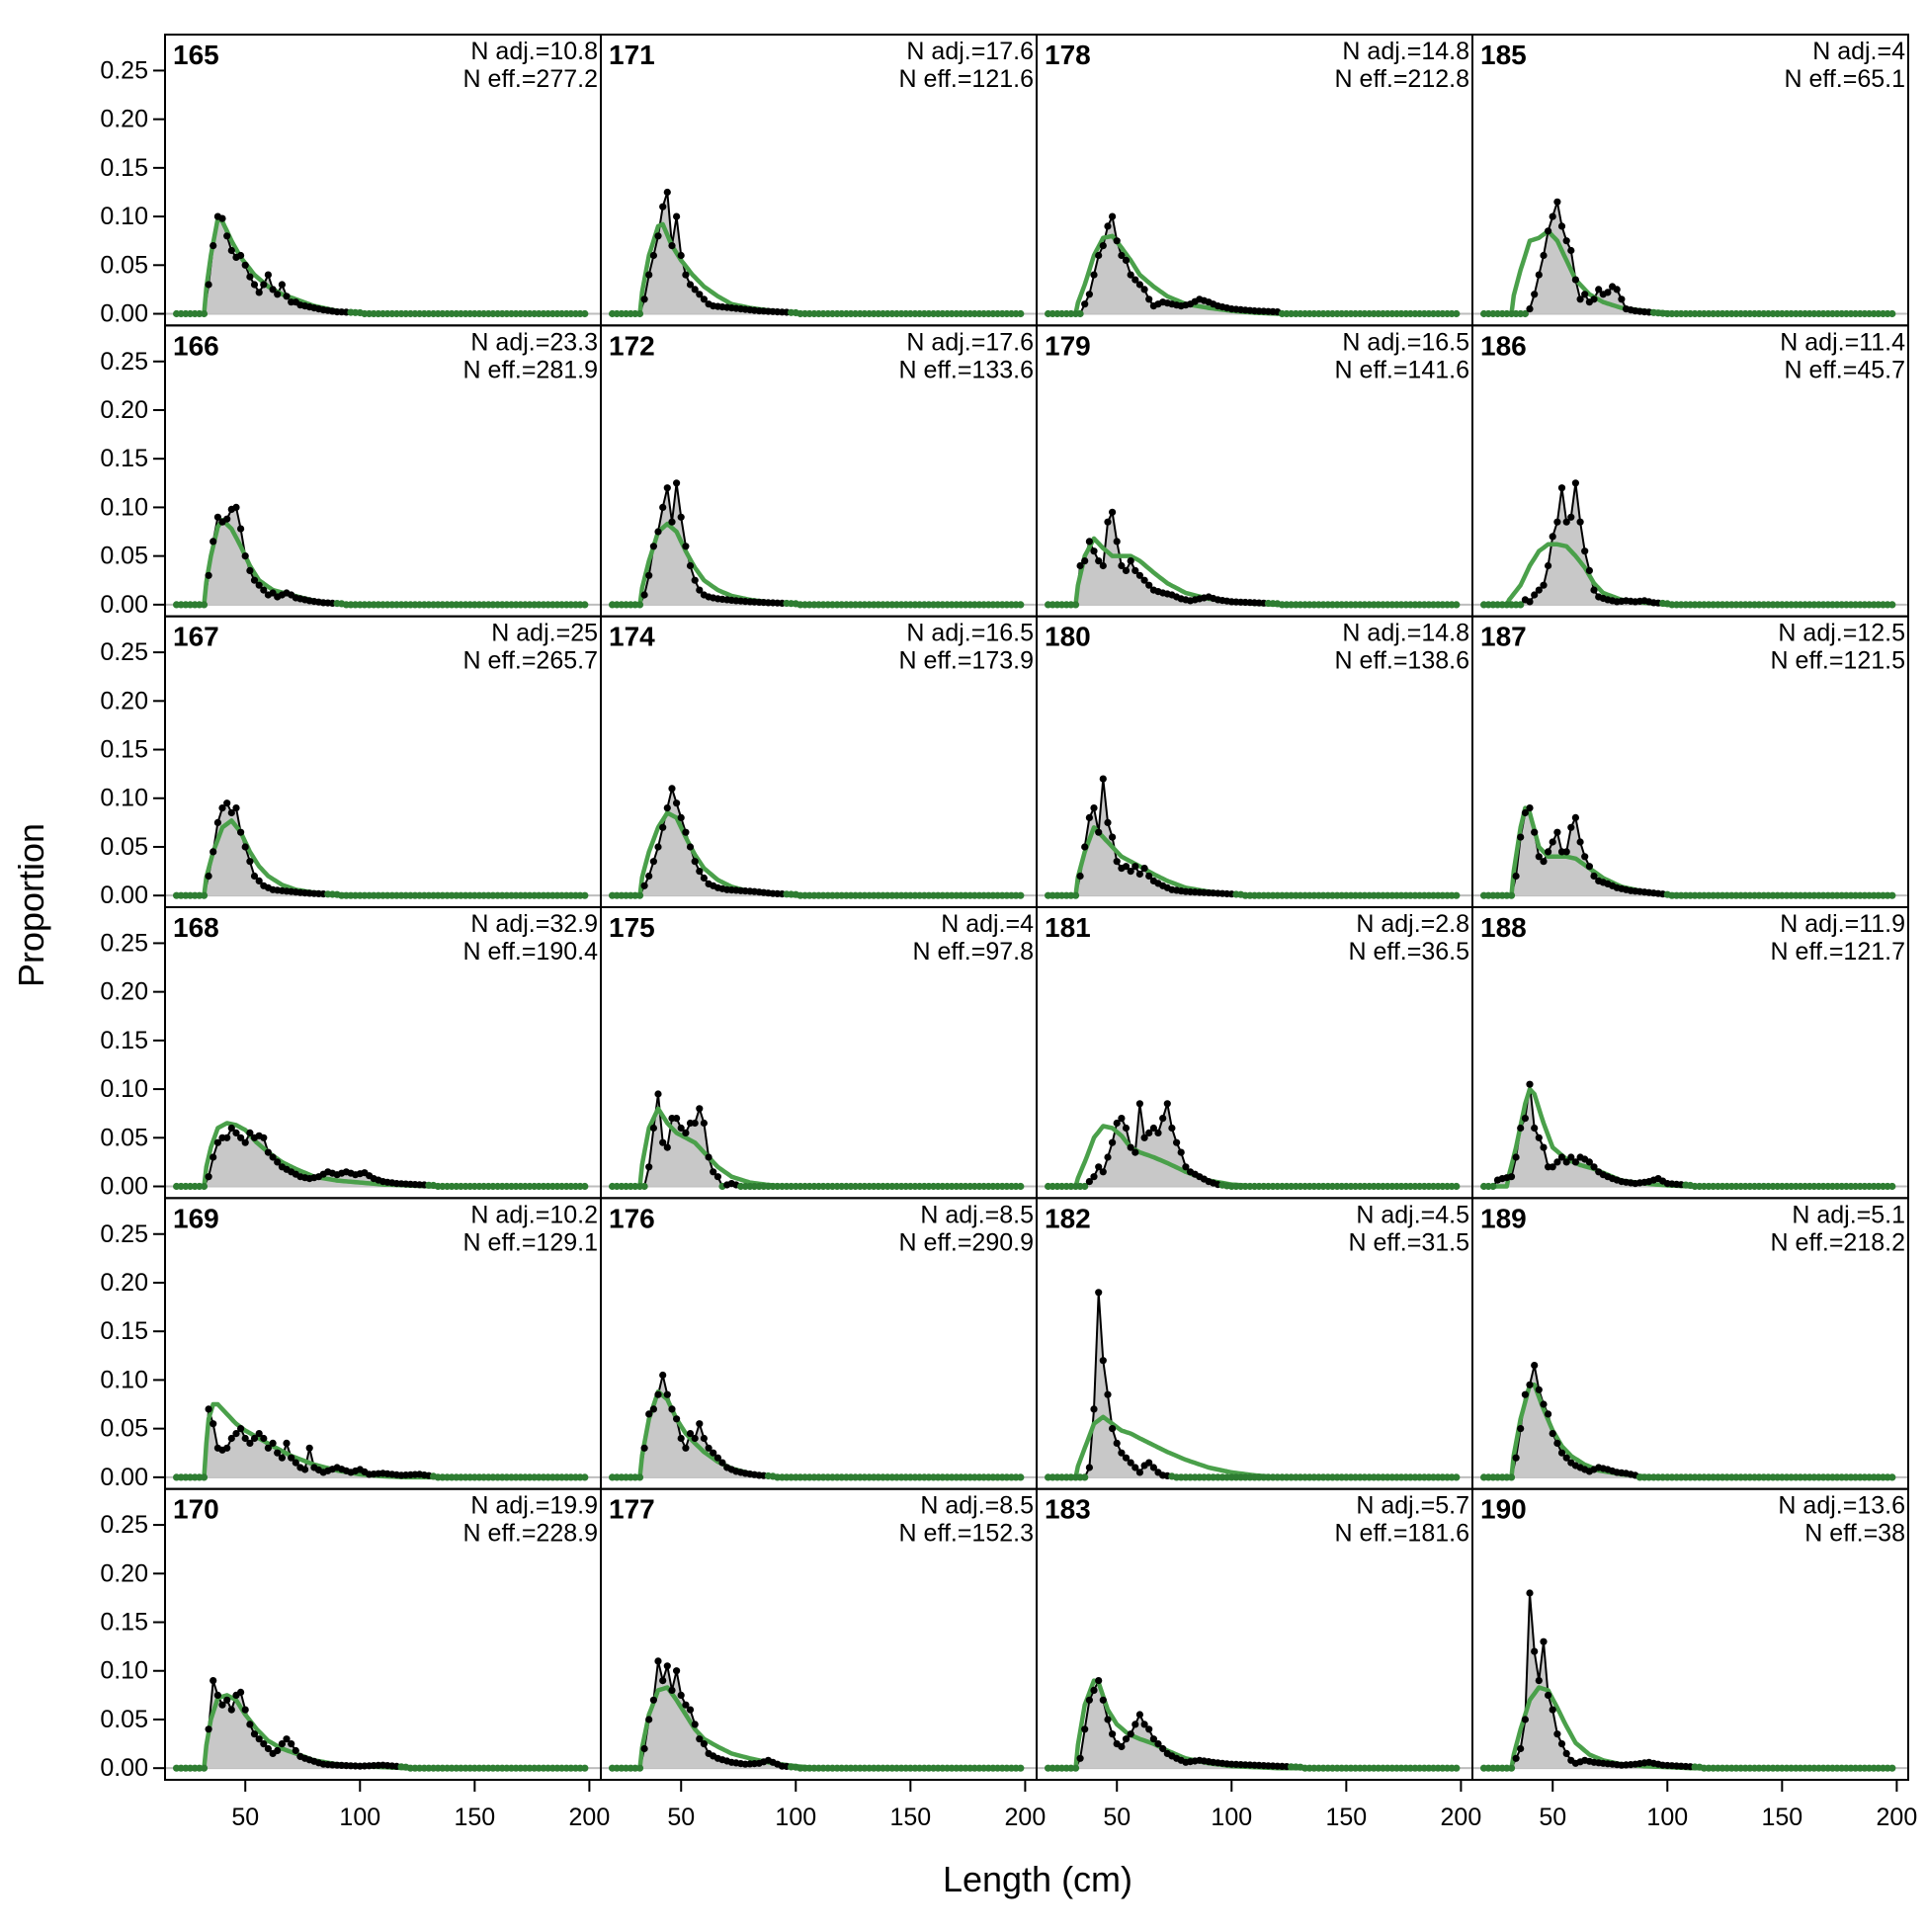 The height and width of the screenshot is (1932, 1927). I want to click on panel-frame, so click(1690, 1634).